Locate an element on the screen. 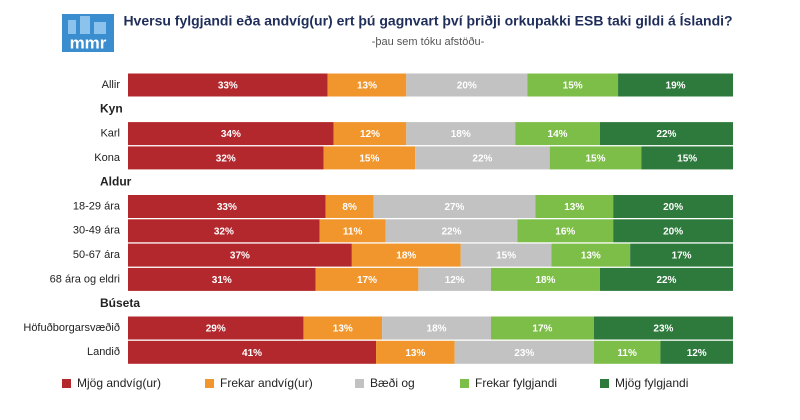 This screenshot has width=800, height=420. category-label: 50-67 ára is located at coordinates (97, 255).